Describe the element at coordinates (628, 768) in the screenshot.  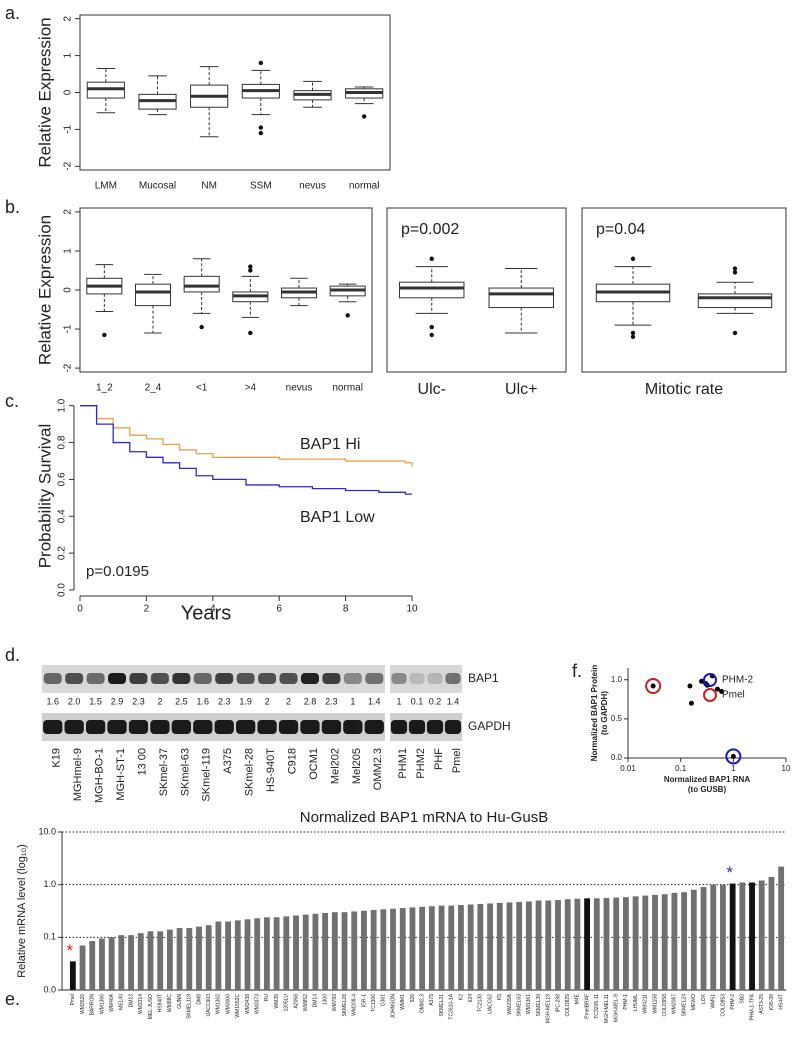
I see `x-tick-label: 0.01` at that location.